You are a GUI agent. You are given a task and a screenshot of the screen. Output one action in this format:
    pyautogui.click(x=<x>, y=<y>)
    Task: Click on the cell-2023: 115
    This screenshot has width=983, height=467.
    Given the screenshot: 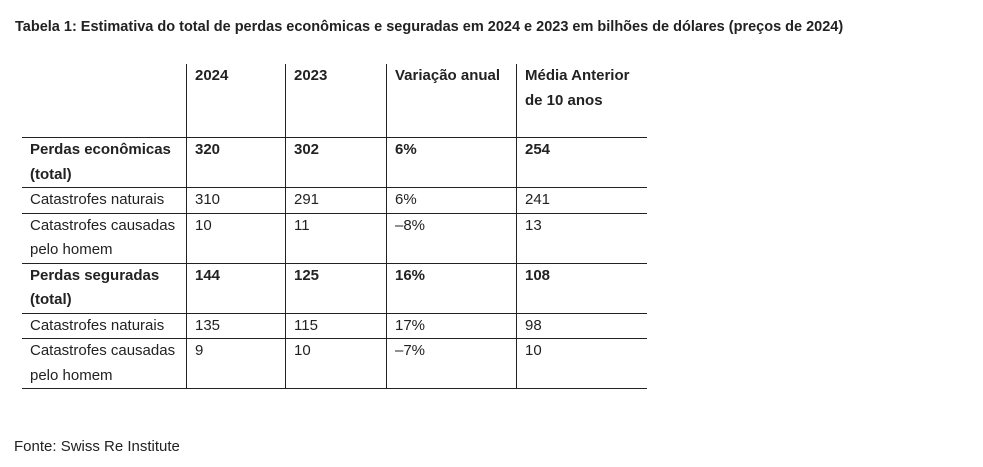 What is the action you would take?
    pyautogui.click(x=336, y=326)
    